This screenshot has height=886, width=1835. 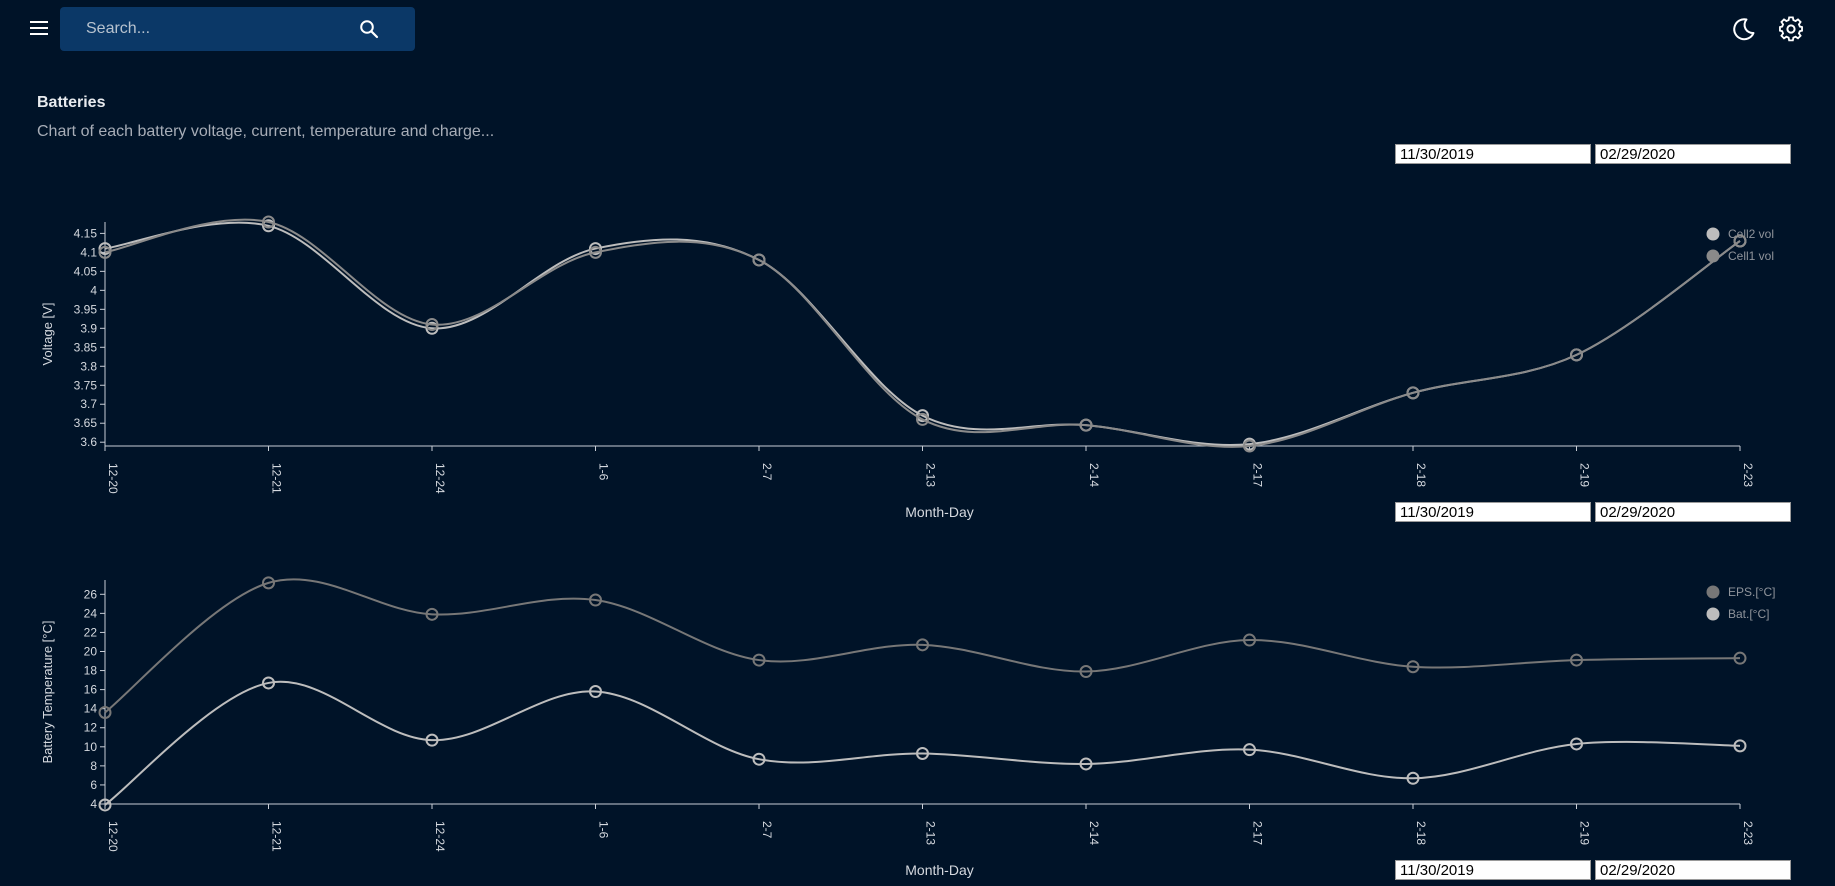 I want to click on y-tick-label: 22, so click(x=91, y=632).